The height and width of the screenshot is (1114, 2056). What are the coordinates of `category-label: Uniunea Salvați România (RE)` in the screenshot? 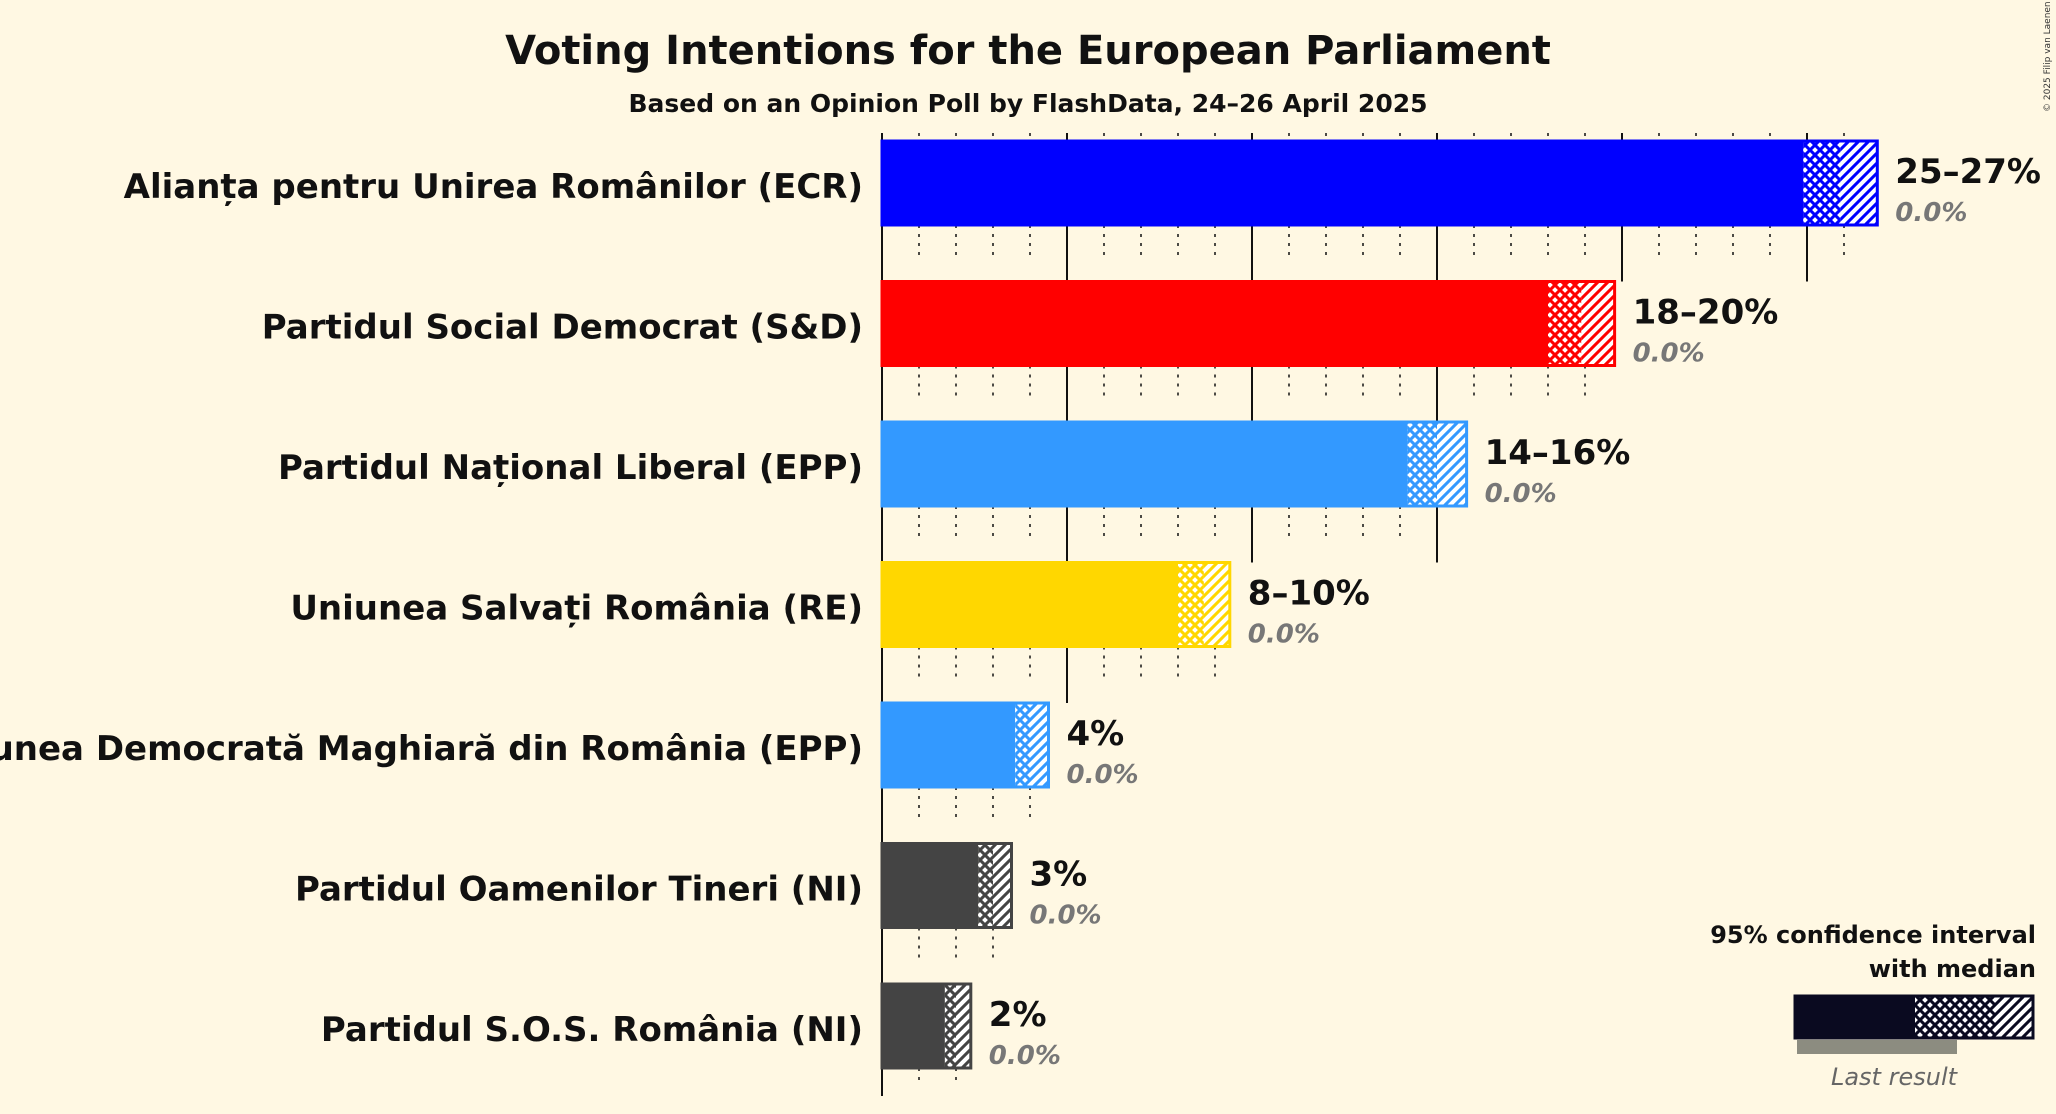 It's located at (576, 609).